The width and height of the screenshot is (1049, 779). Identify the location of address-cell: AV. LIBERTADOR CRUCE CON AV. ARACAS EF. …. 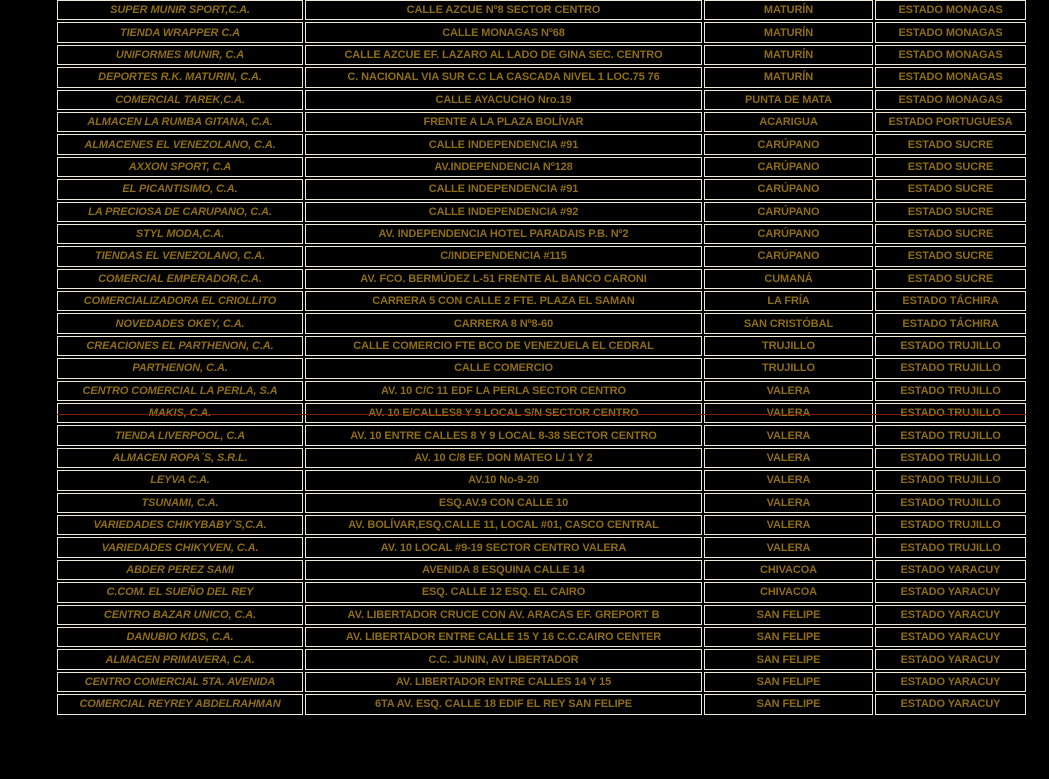
(503, 614).